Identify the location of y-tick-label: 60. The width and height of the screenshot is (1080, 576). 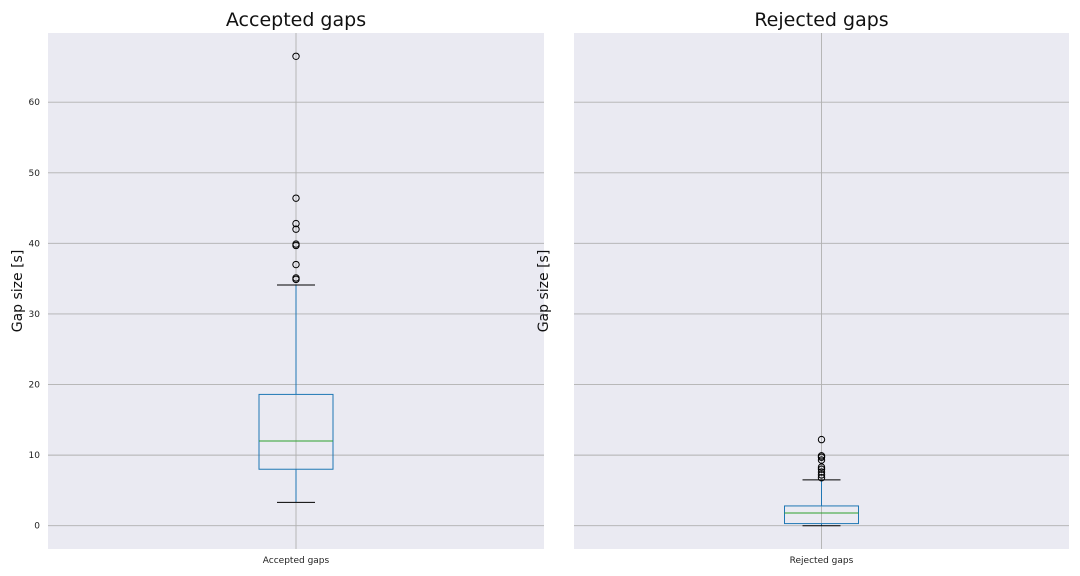
(35, 103).